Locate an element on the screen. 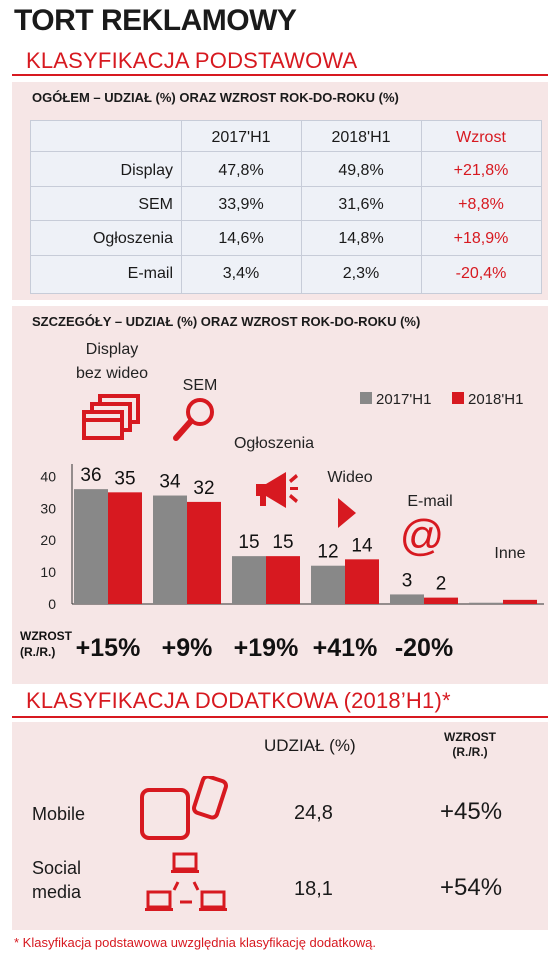  row-value-2018: 31,6% is located at coordinates (361, 204).